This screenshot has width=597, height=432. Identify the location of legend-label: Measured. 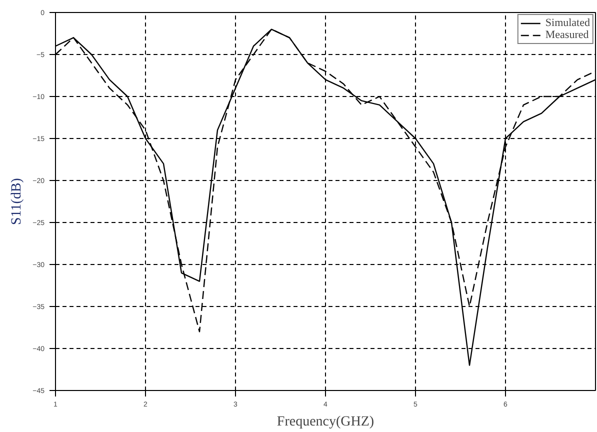
(567, 35).